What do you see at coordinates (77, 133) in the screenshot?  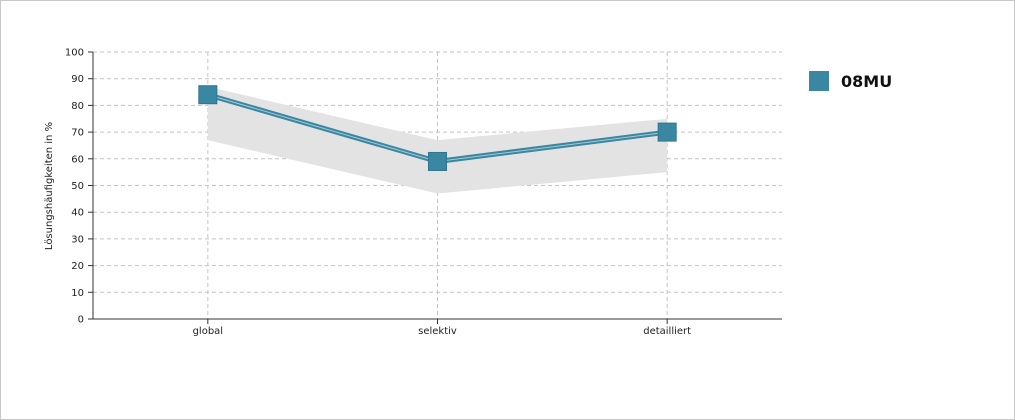 I see `y-tick-label: 70` at bounding box center [77, 133].